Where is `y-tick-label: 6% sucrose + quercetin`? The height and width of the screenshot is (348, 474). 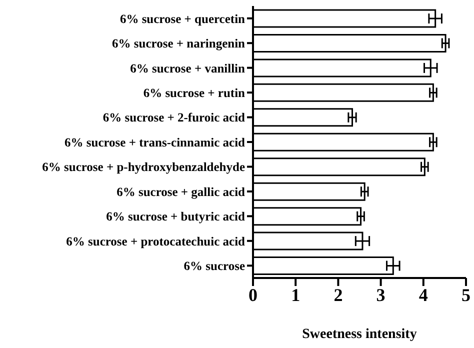
y-tick-label: 6% sucrose + quercetin is located at coordinates (183, 19).